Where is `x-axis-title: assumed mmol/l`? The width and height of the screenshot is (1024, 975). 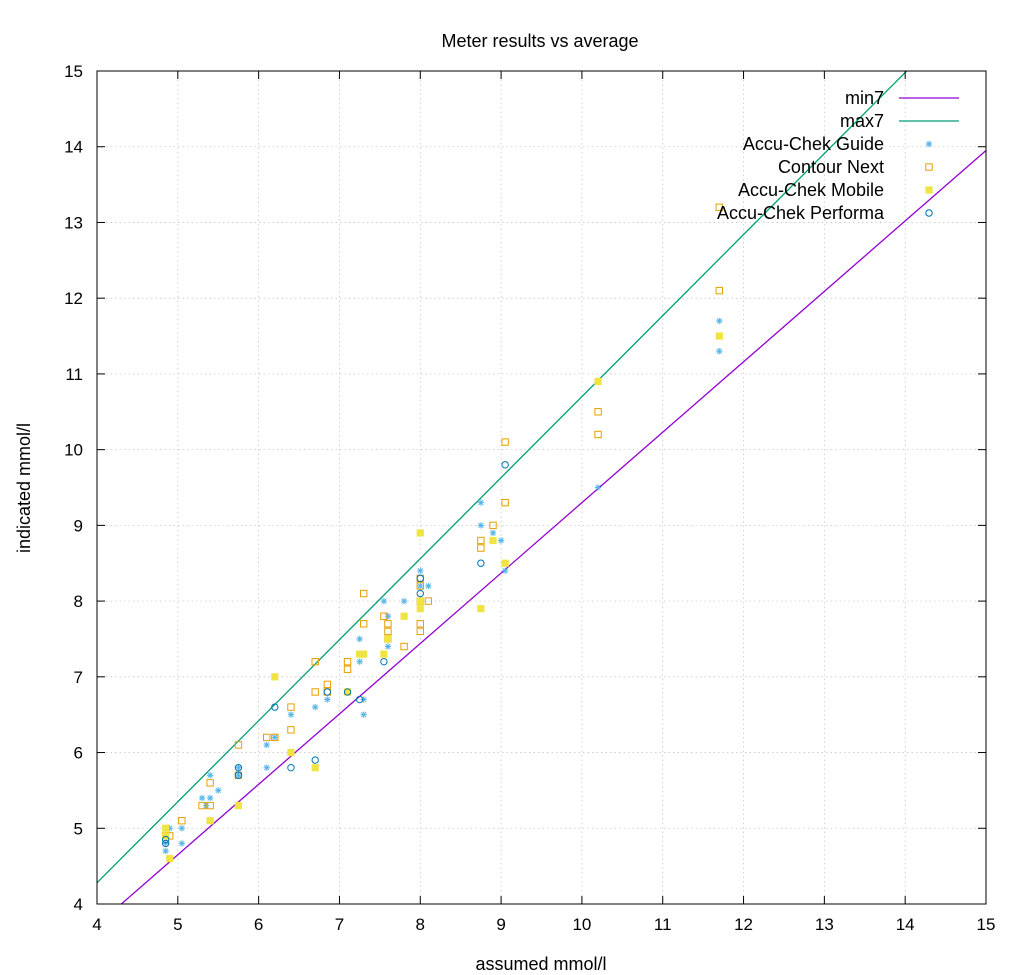 x-axis-title: assumed mmol/l is located at coordinates (540, 964).